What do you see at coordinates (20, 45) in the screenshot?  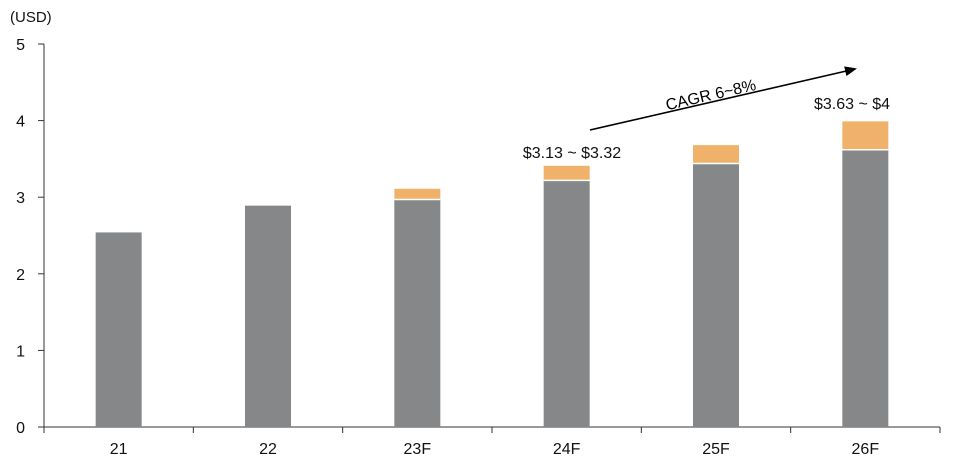 I see `y-tick-label: 5` at bounding box center [20, 45].